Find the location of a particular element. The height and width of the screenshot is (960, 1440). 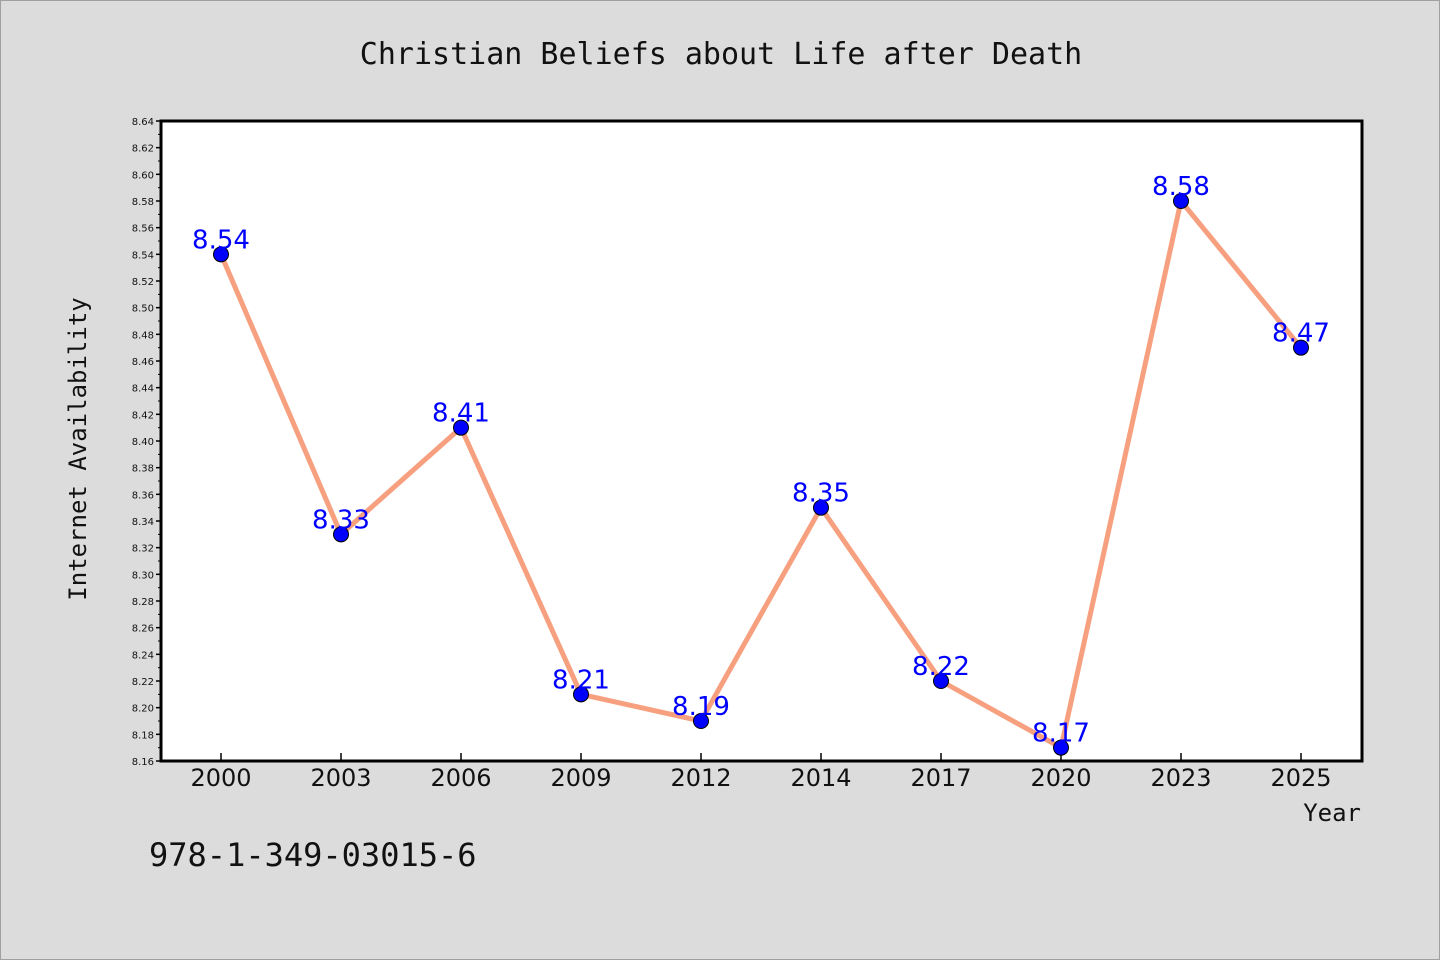

y-tick-label: 8.38 is located at coordinates (143, 469).